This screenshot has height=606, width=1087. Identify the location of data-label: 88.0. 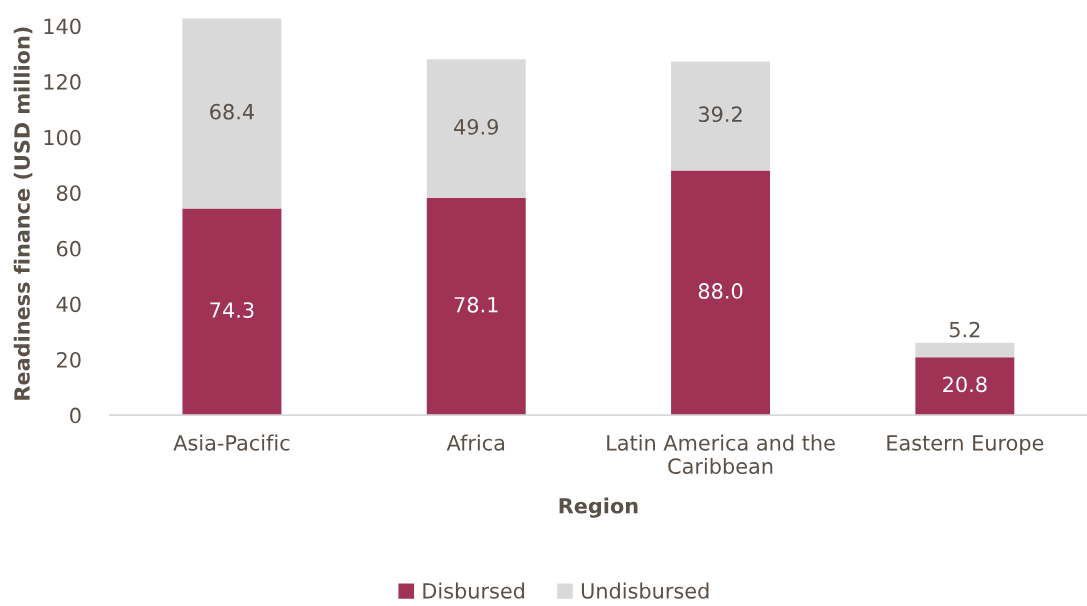
(720, 291).